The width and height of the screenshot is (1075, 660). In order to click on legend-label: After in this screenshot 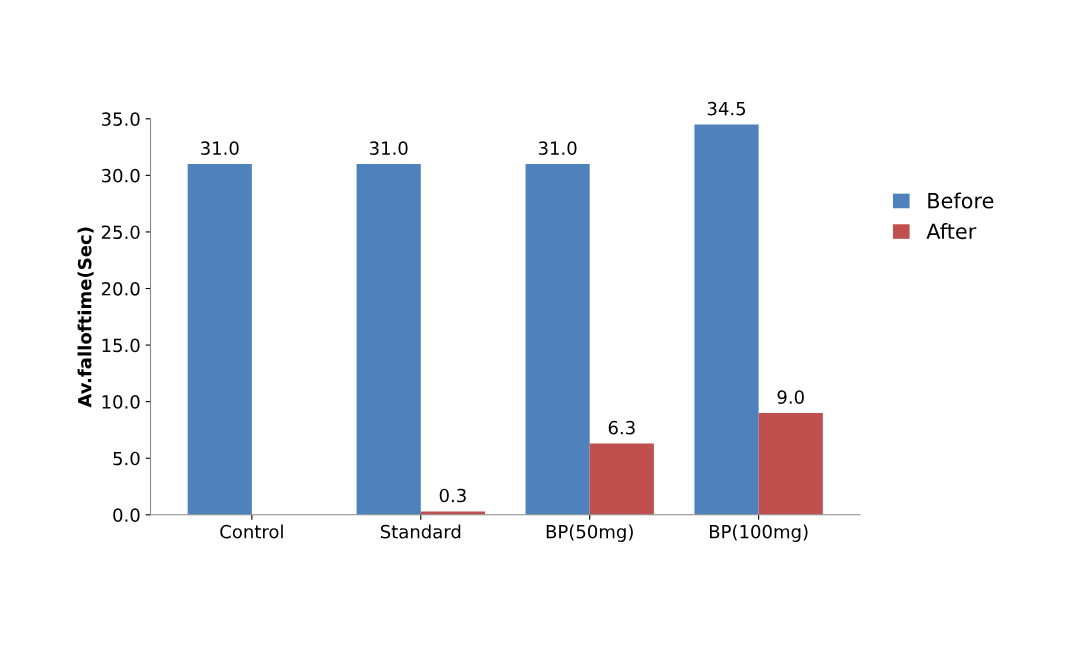, I will do `click(951, 231)`.